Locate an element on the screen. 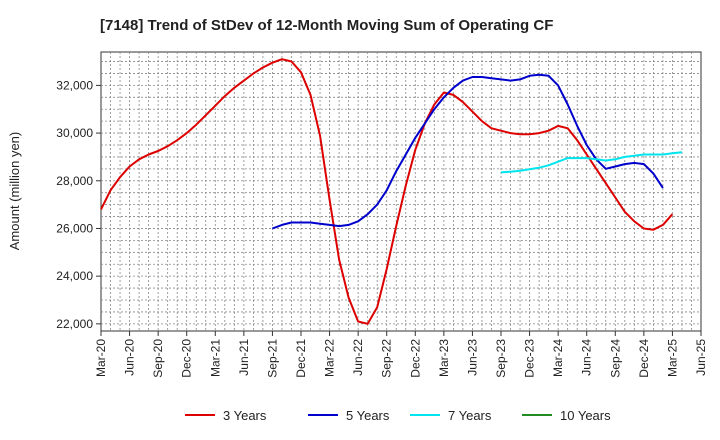  x-tick-label: Mar-21 is located at coordinates (215, 358).